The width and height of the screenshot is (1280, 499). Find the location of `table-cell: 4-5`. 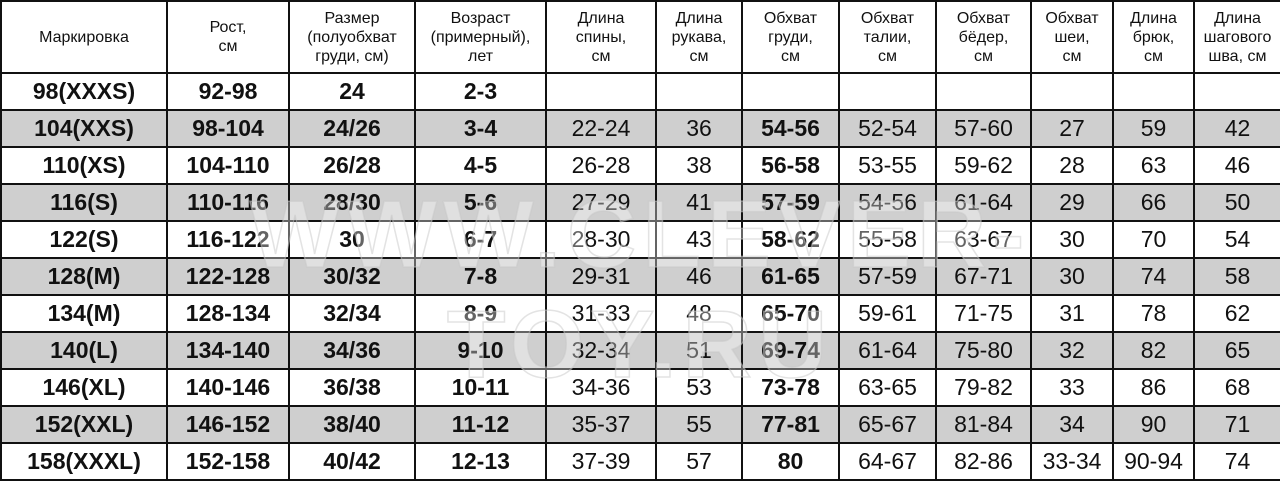

table-cell: 4-5 is located at coordinates (480, 165).